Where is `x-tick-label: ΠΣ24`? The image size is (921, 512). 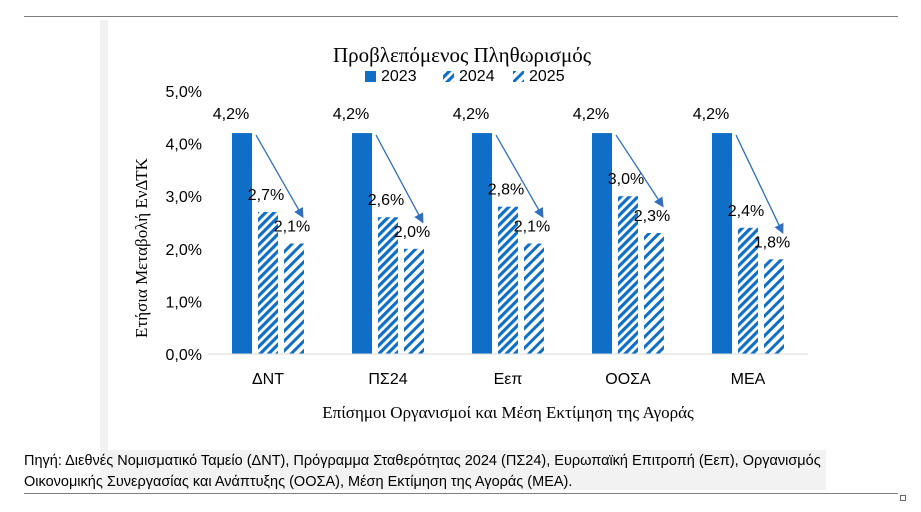
x-tick-label: ΠΣ24 is located at coordinates (387, 379).